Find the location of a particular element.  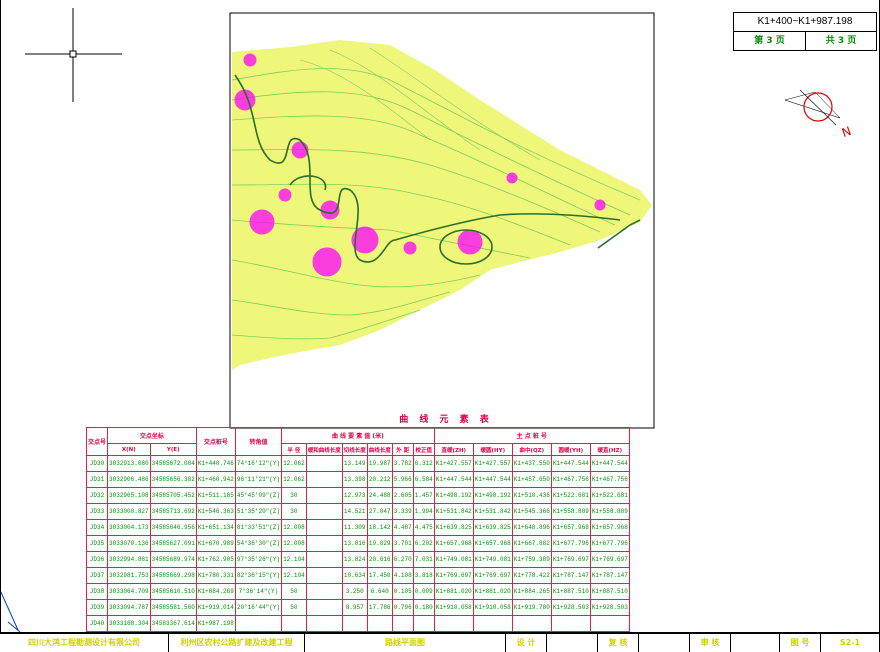

table-cell: K1+677.796 is located at coordinates (570, 543).